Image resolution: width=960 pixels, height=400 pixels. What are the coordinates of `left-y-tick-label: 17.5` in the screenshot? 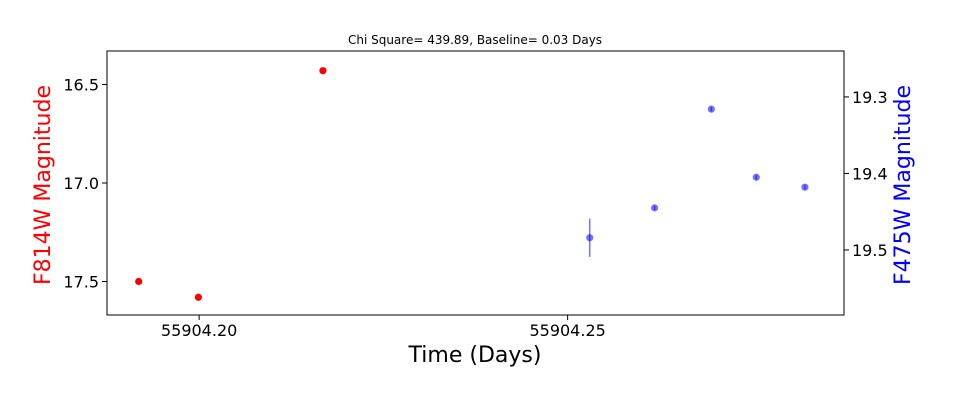 It's located at (81, 282).